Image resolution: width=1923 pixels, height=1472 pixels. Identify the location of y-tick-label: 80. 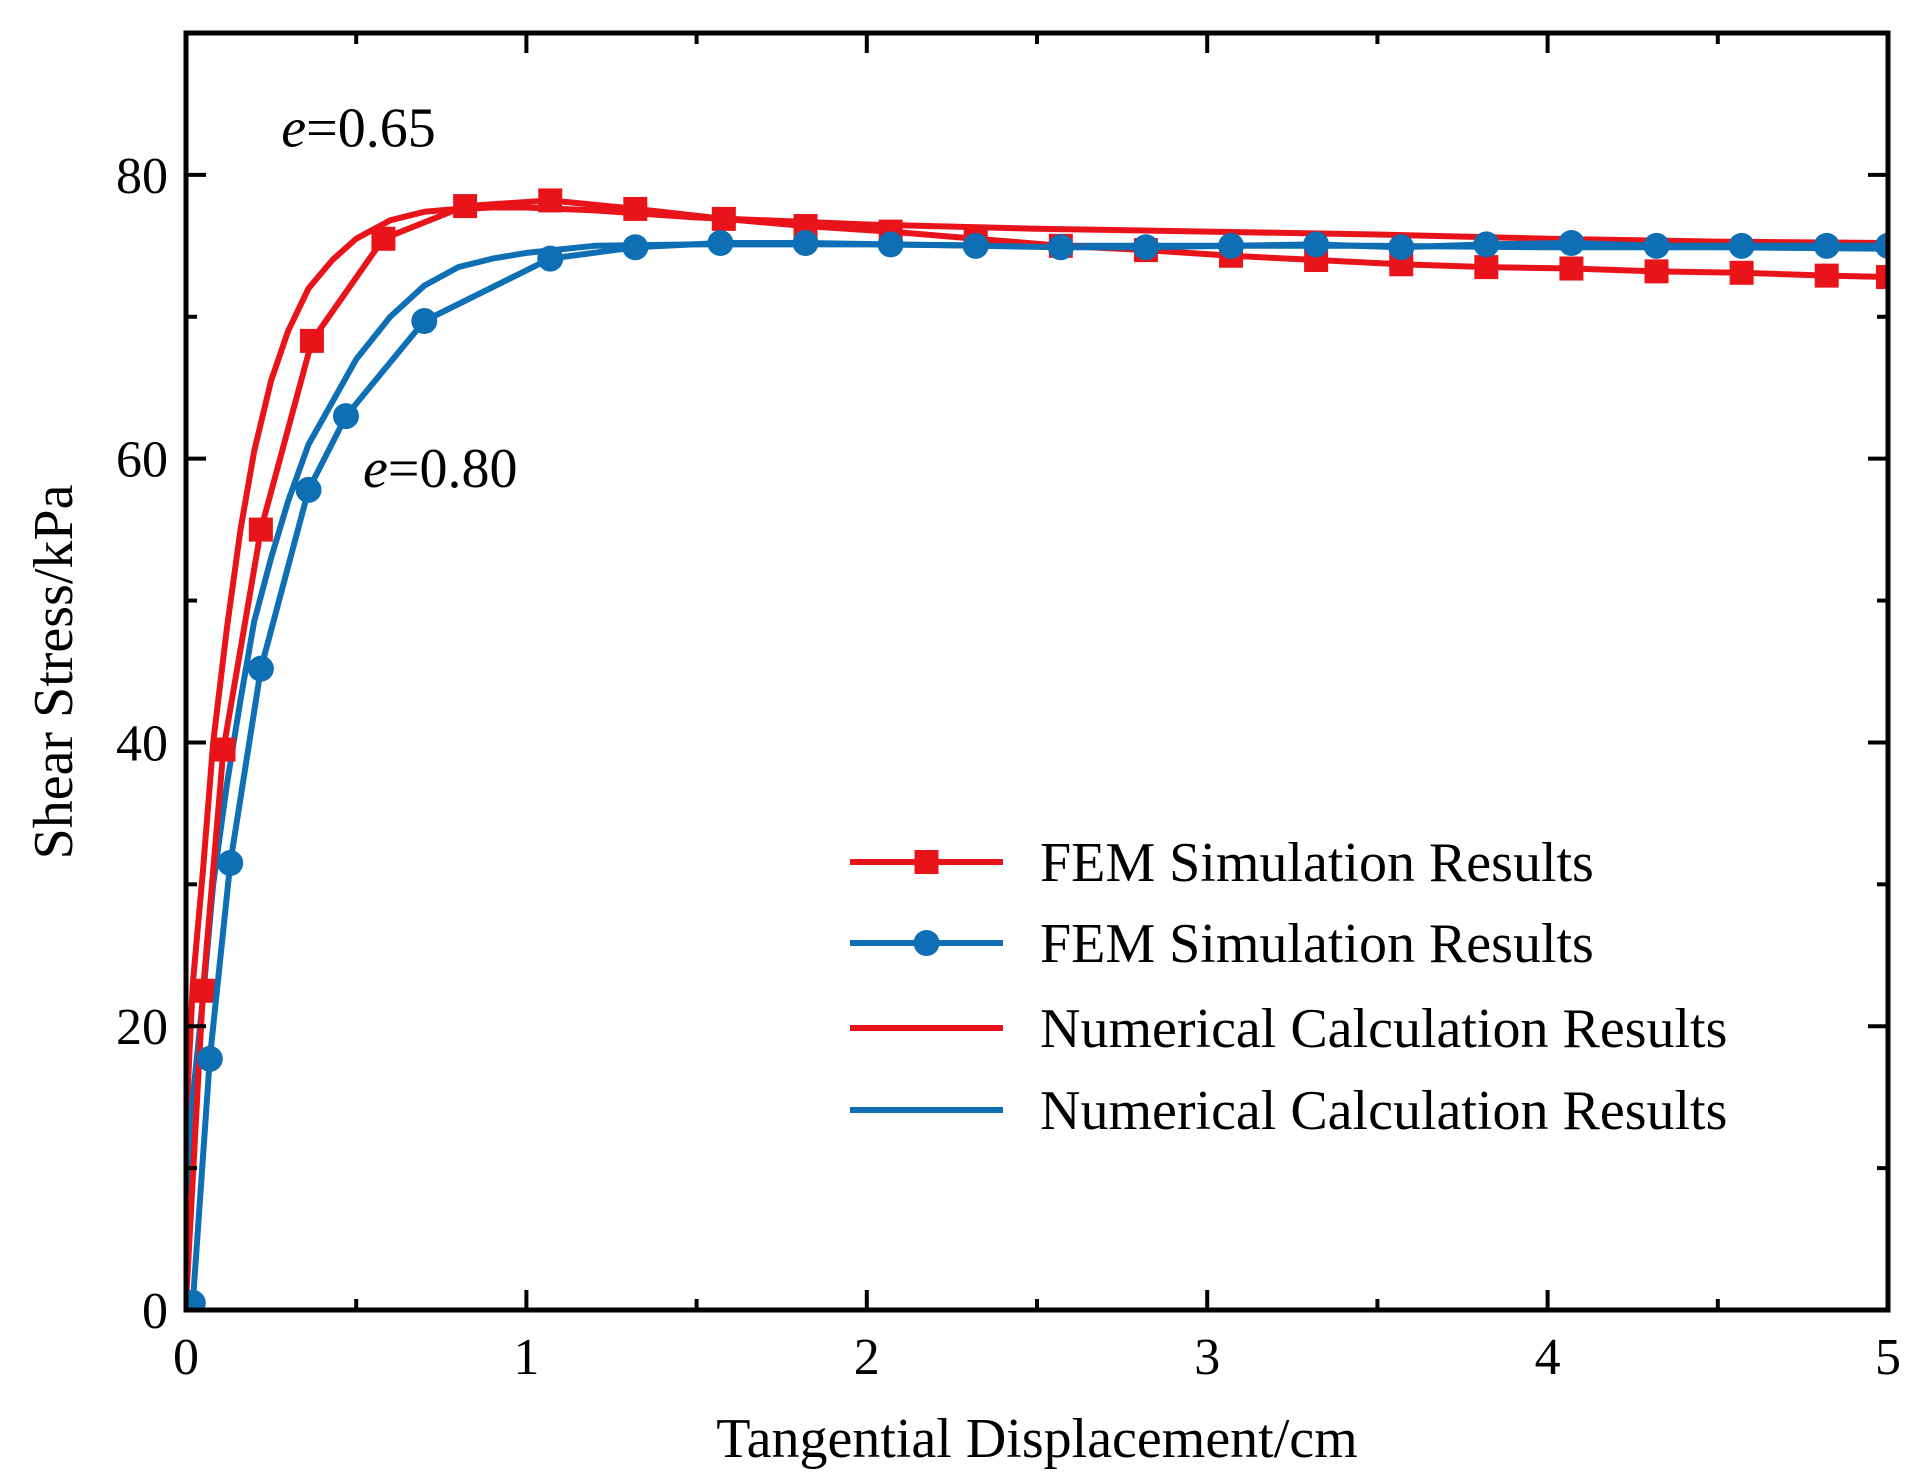
(142, 176).